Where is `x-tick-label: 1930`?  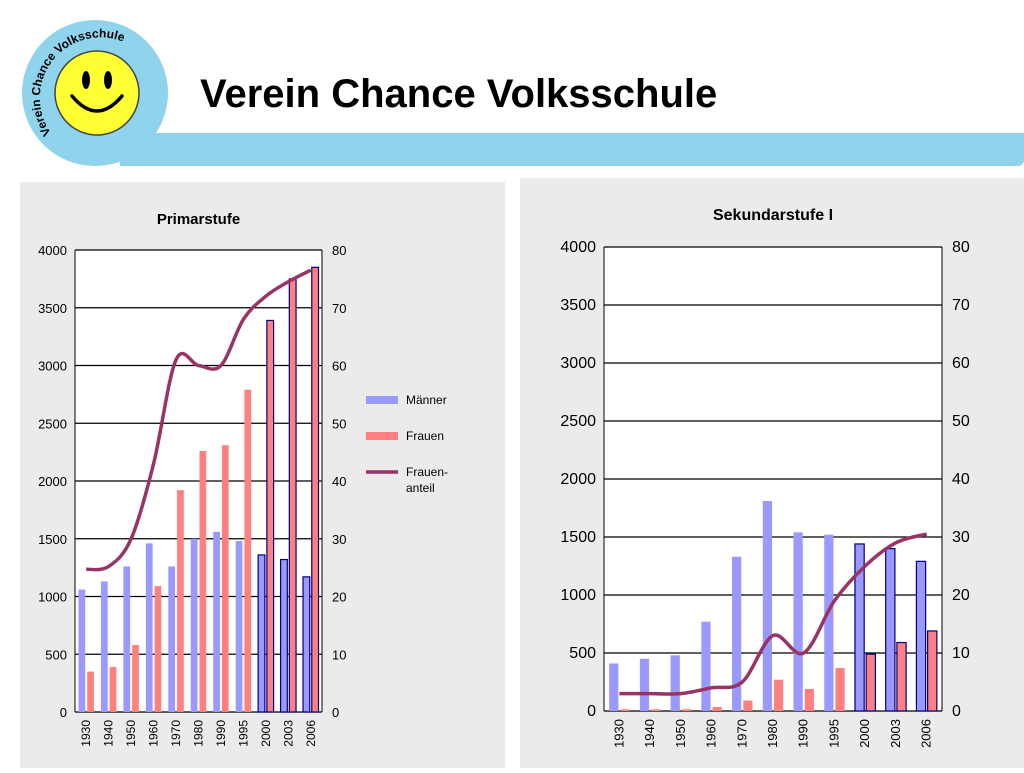 x-tick-label: 1930 is located at coordinates (618, 733).